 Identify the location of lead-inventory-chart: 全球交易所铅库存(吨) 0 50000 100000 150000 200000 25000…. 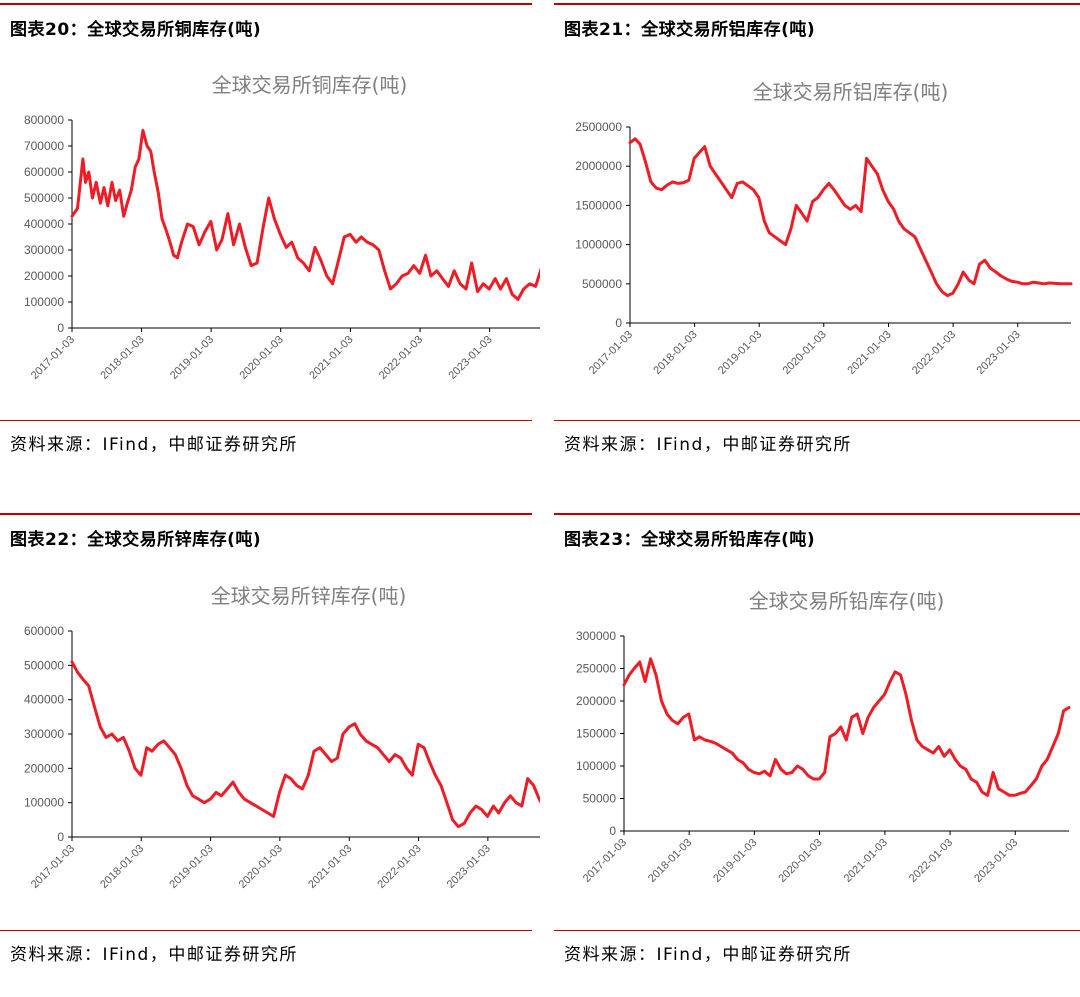
(823, 737).